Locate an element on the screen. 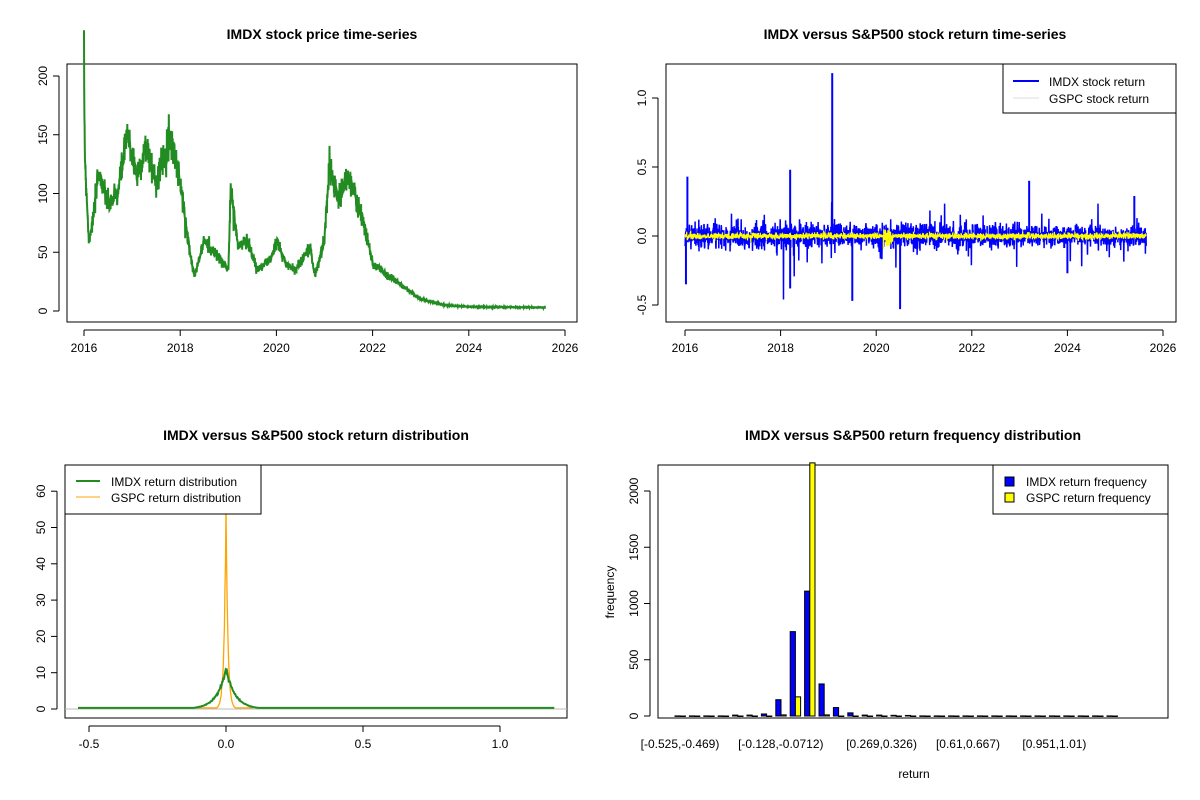  legend-label-imdx: IMDX return distribution is located at coordinates (174, 482).